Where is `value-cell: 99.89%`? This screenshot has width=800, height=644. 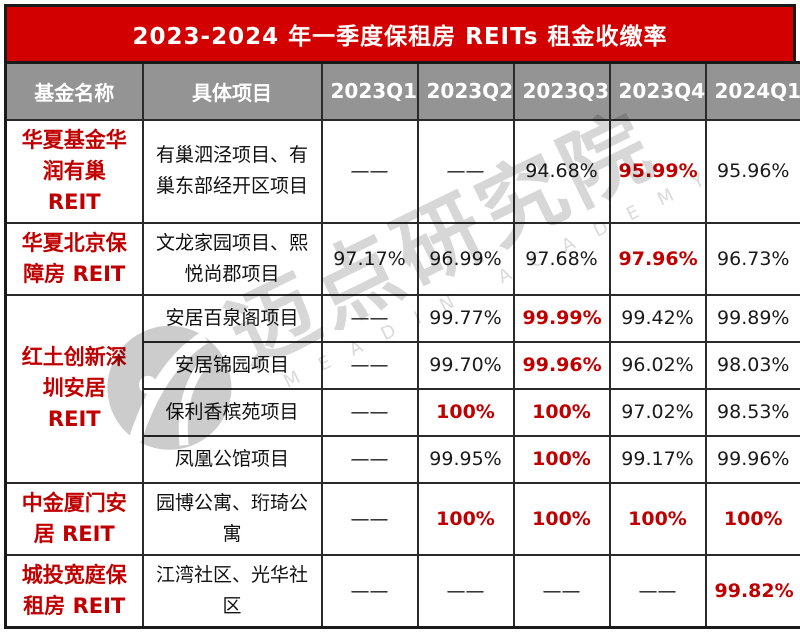 value-cell: 99.89% is located at coordinates (752, 318).